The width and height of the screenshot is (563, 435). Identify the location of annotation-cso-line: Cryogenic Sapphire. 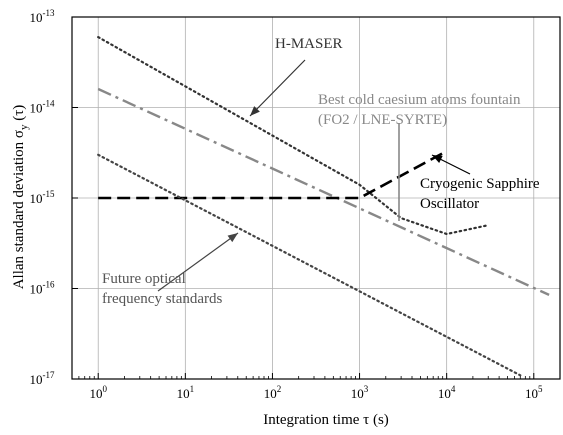
(480, 184).